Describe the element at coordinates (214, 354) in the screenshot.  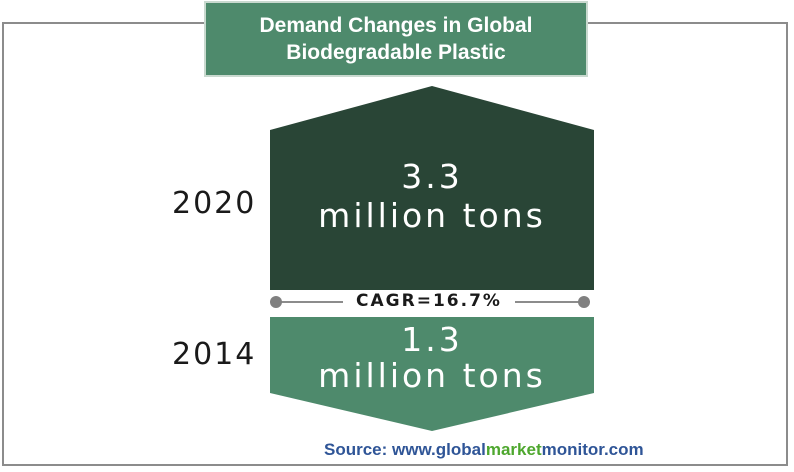
I see `year-label-2014: 2014` at that location.